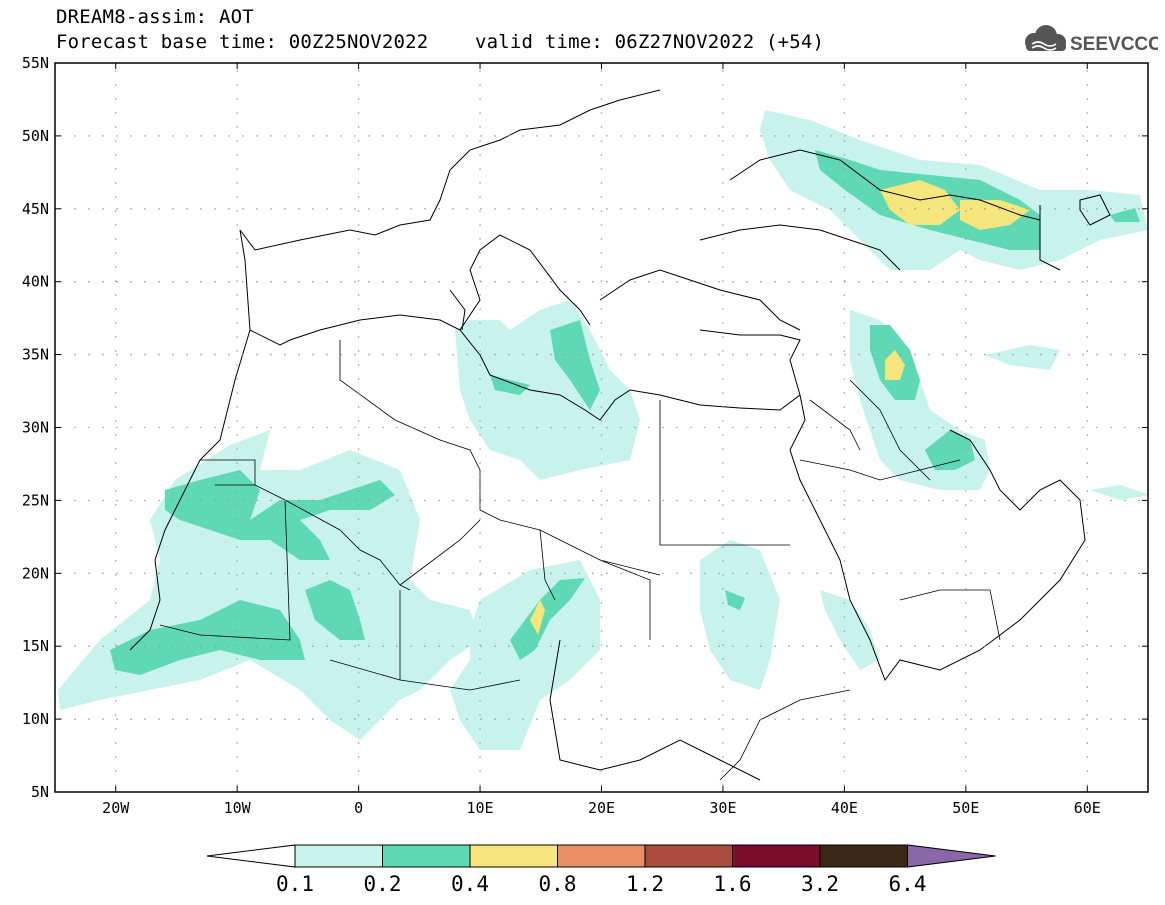 The height and width of the screenshot is (905, 1165). Describe the element at coordinates (251, 856) in the screenshot. I see `legend-arrow-low` at that location.